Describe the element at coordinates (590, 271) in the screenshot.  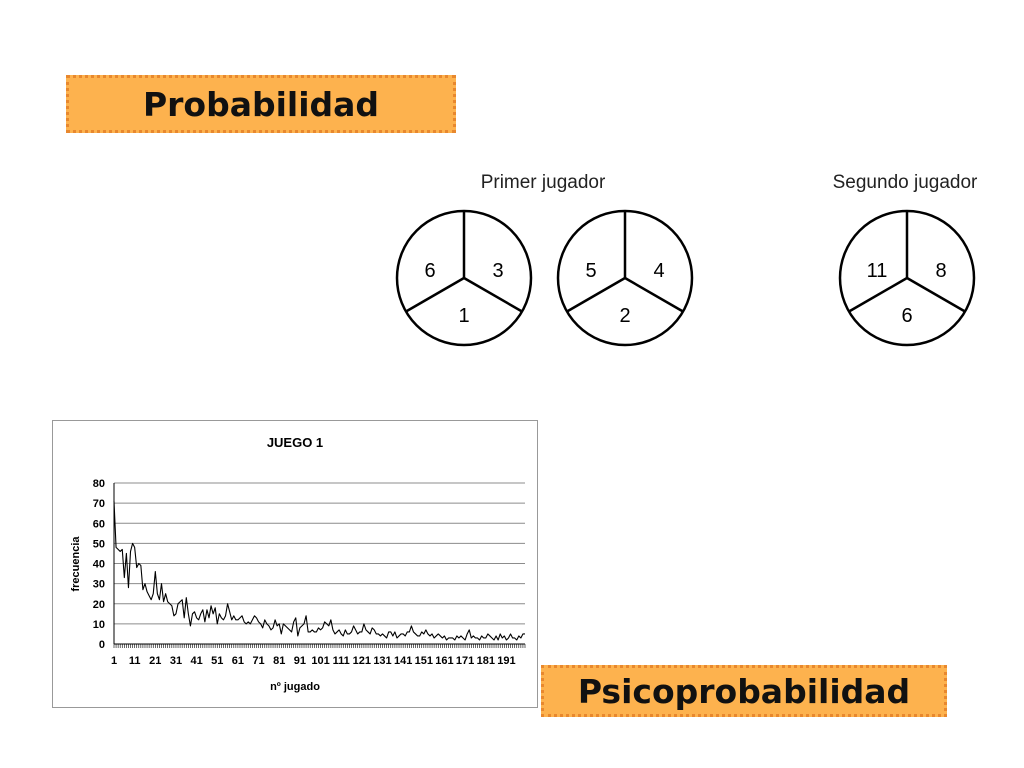
I see `wheel2-left-value: 5` at that location.